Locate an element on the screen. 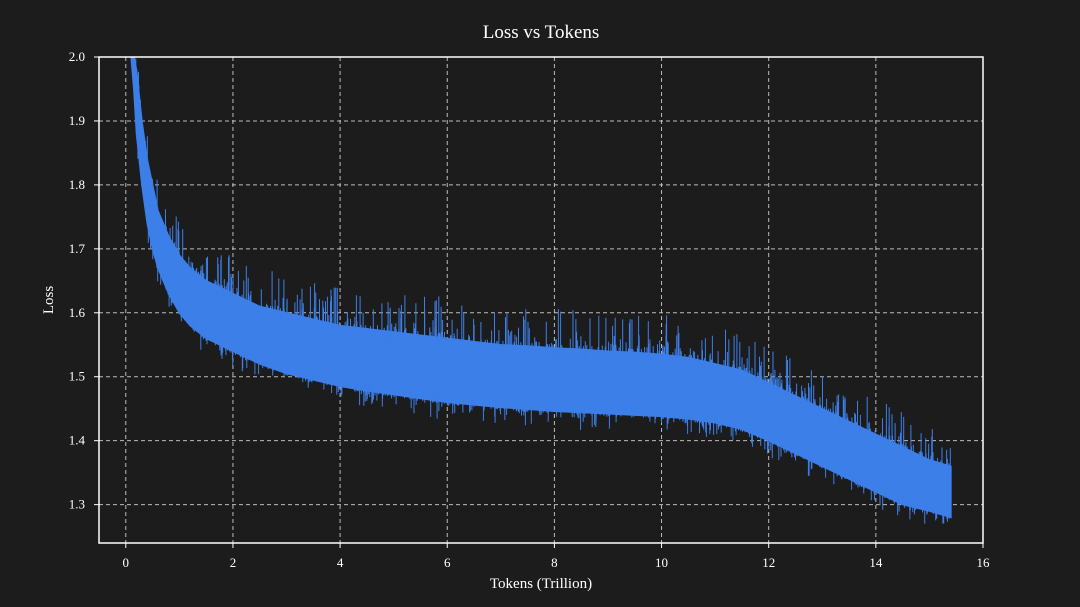  y-tick-label: 1.6 is located at coordinates (77, 312).